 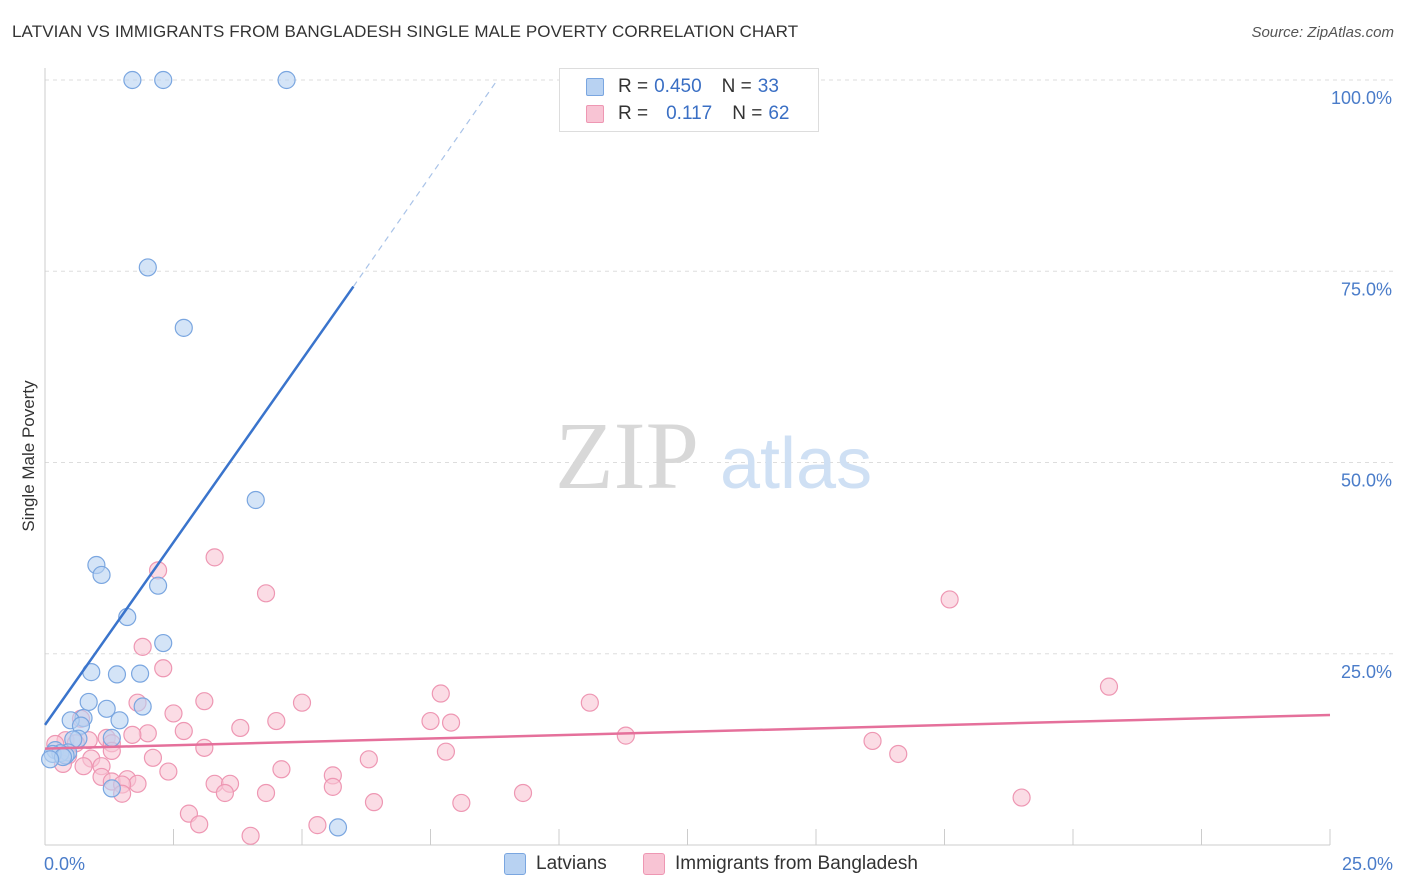 I want to click on y-tick-label: 50.0%, so click(x=1366, y=481).